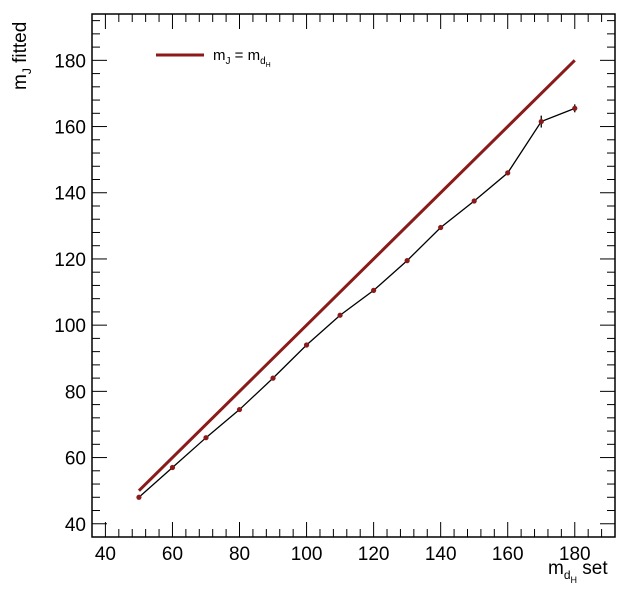  I want to click on y-tick-label: 60, so click(75, 459).